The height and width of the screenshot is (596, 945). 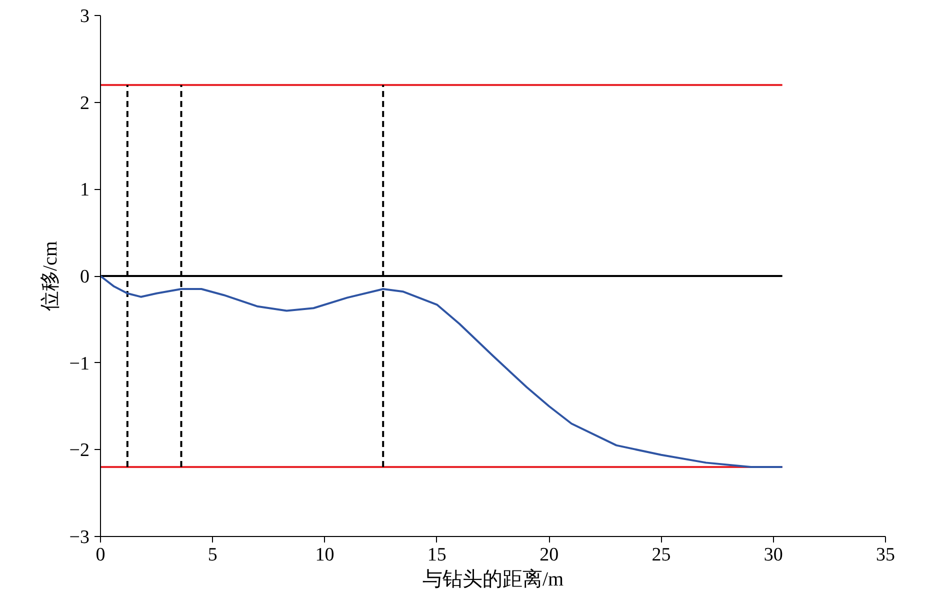 I want to click on x-tick-label: 20, so click(x=549, y=555).